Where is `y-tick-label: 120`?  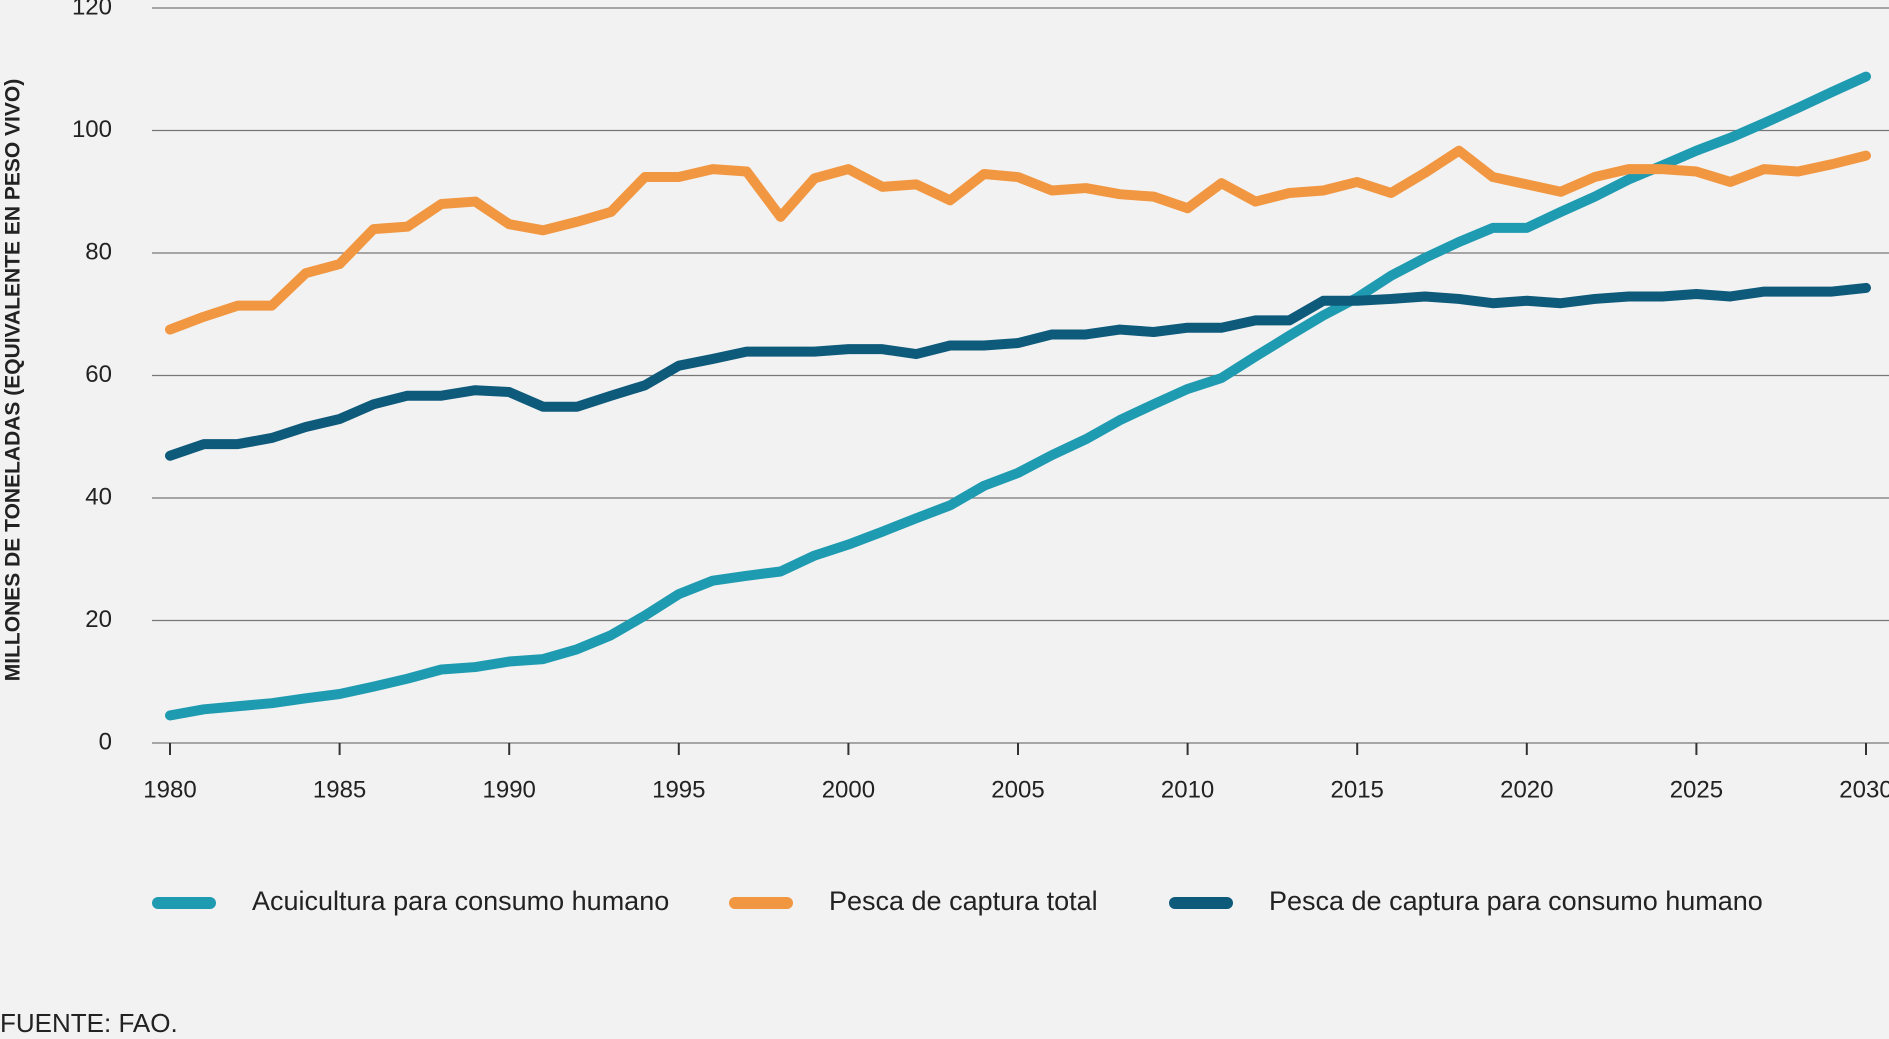 y-tick-label: 120 is located at coordinates (92, 10).